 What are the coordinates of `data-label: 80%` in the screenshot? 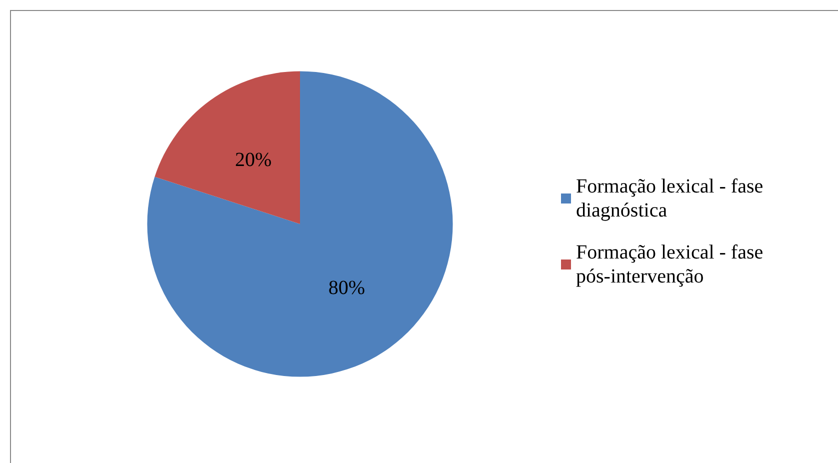 It's located at (347, 288).